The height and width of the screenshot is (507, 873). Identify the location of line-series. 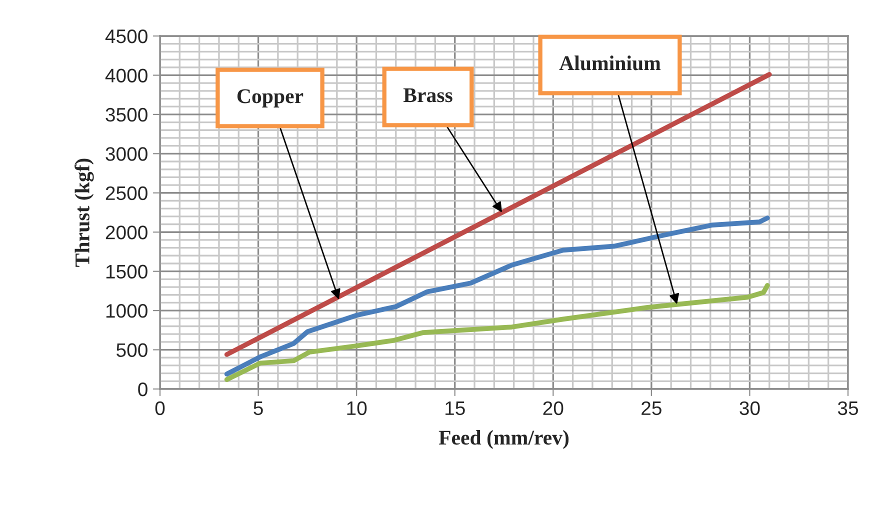
(497, 332).